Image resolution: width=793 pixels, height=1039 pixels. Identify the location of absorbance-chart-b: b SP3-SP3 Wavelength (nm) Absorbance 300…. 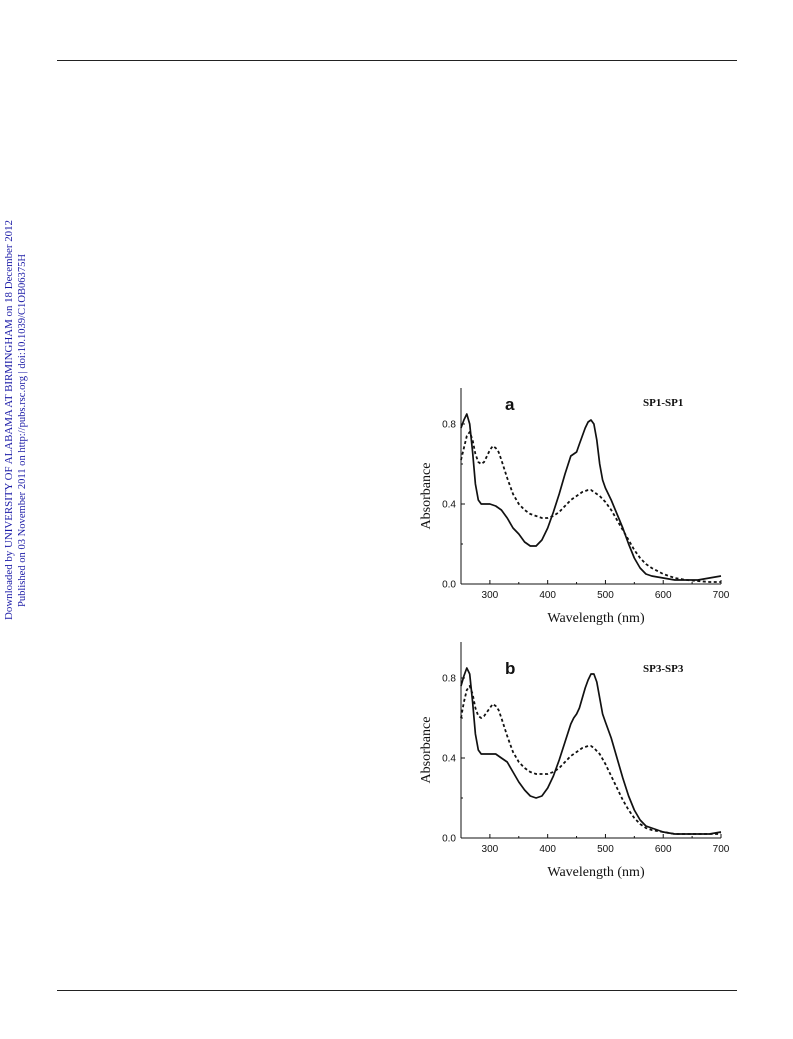
(574, 761).